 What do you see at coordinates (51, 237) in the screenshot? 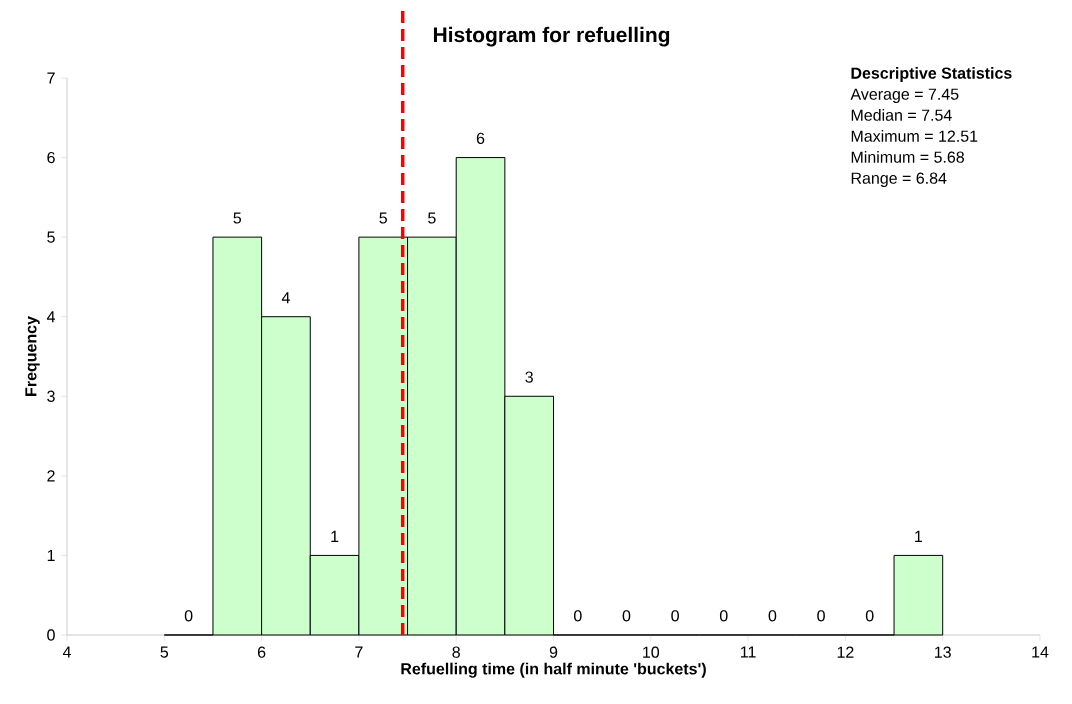
I see `y-tick-label: 5` at bounding box center [51, 237].